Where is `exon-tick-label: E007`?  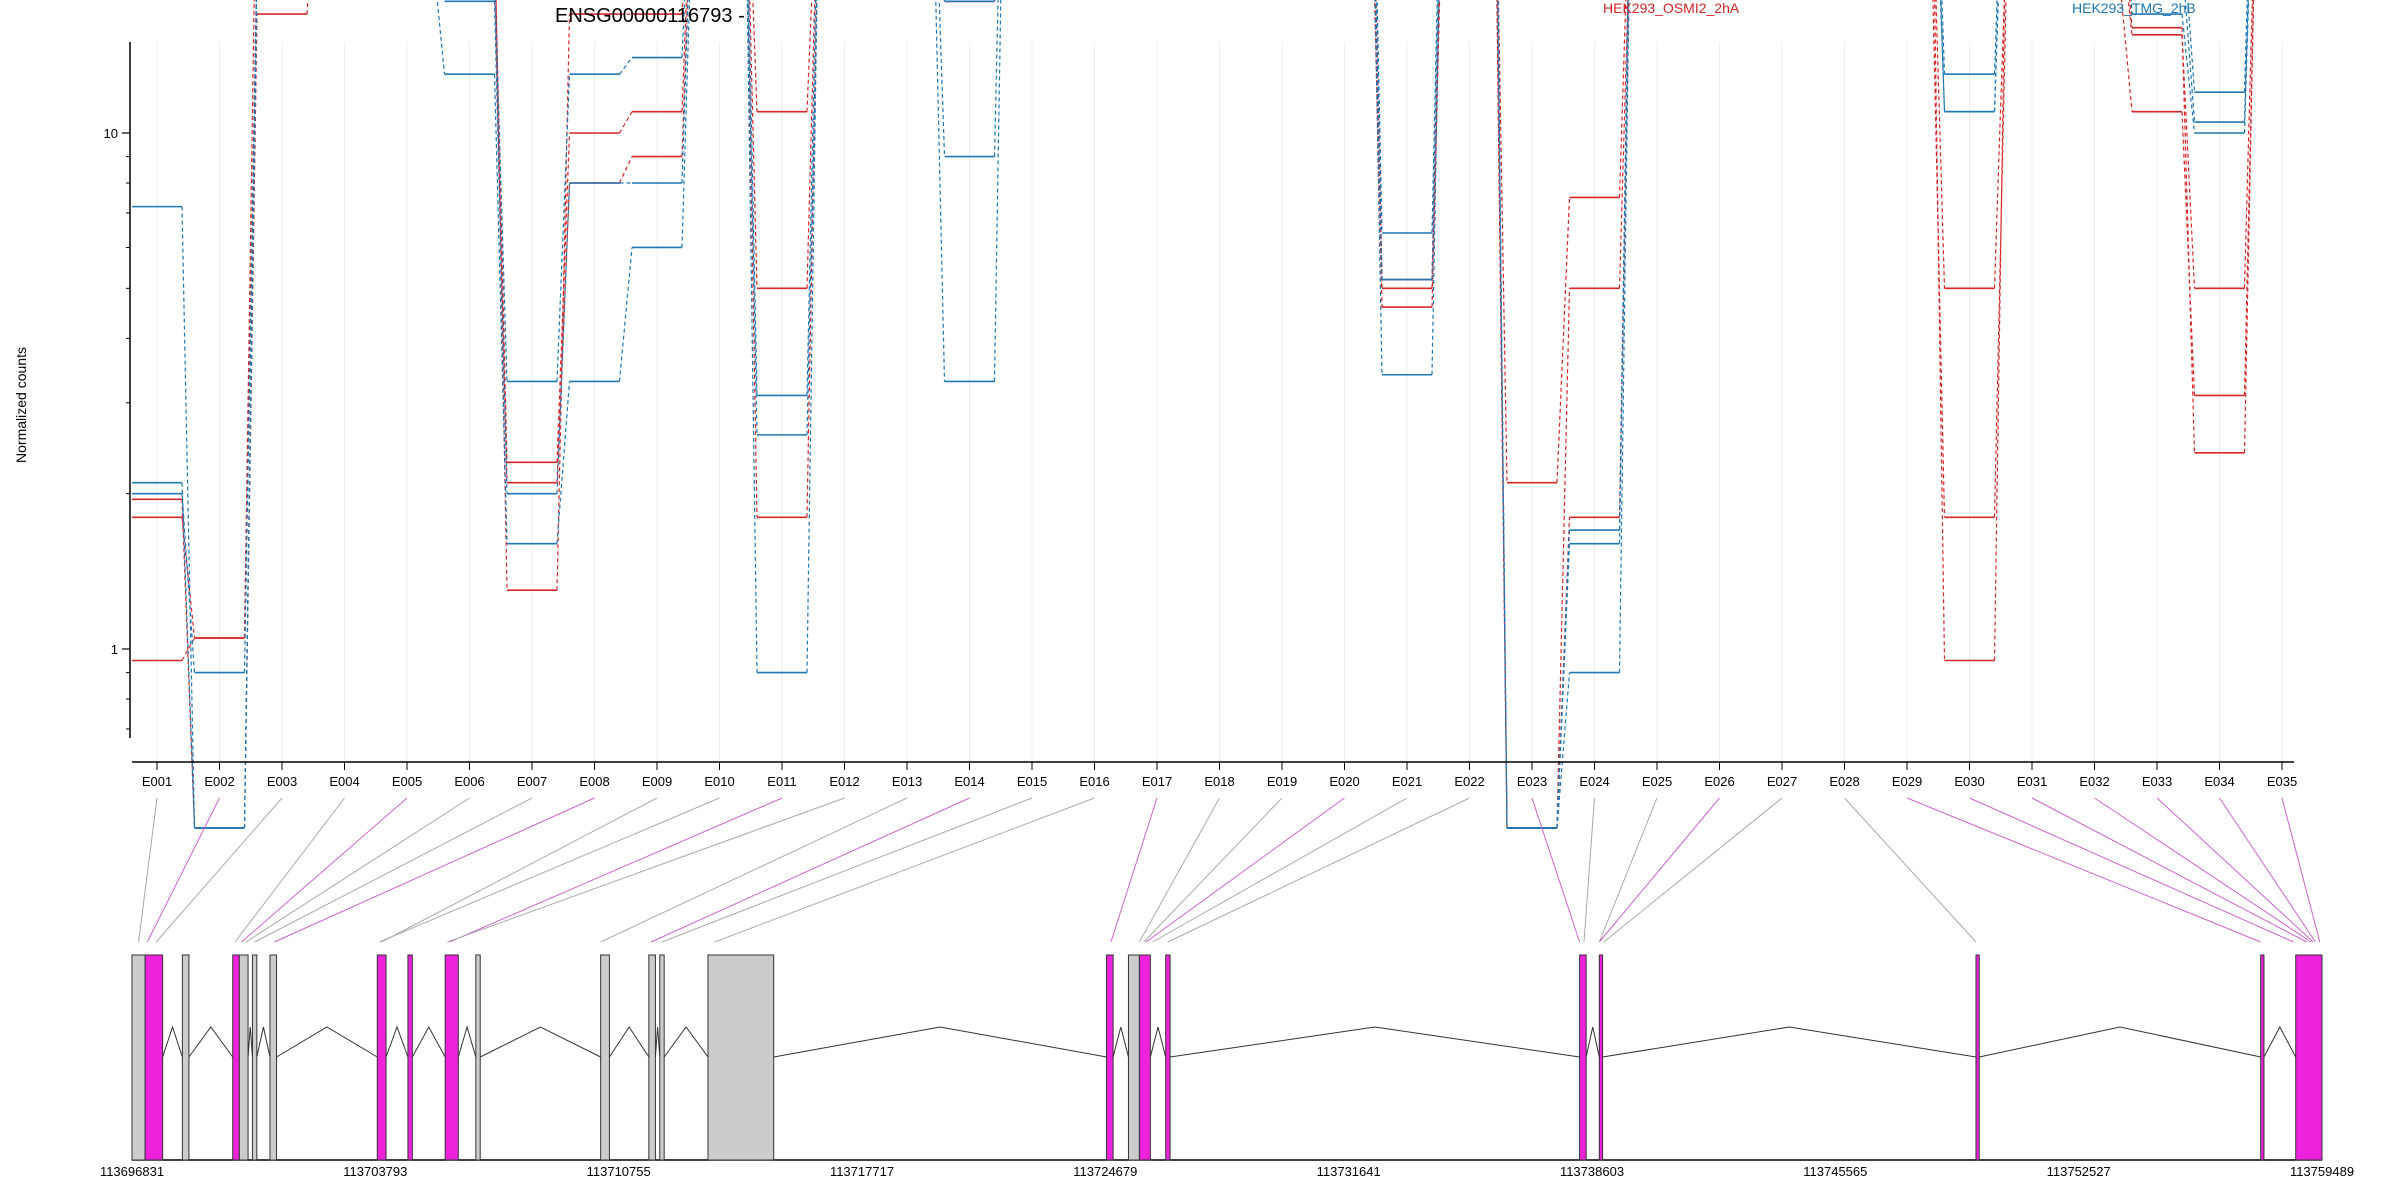 exon-tick-label: E007 is located at coordinates (532, 781).